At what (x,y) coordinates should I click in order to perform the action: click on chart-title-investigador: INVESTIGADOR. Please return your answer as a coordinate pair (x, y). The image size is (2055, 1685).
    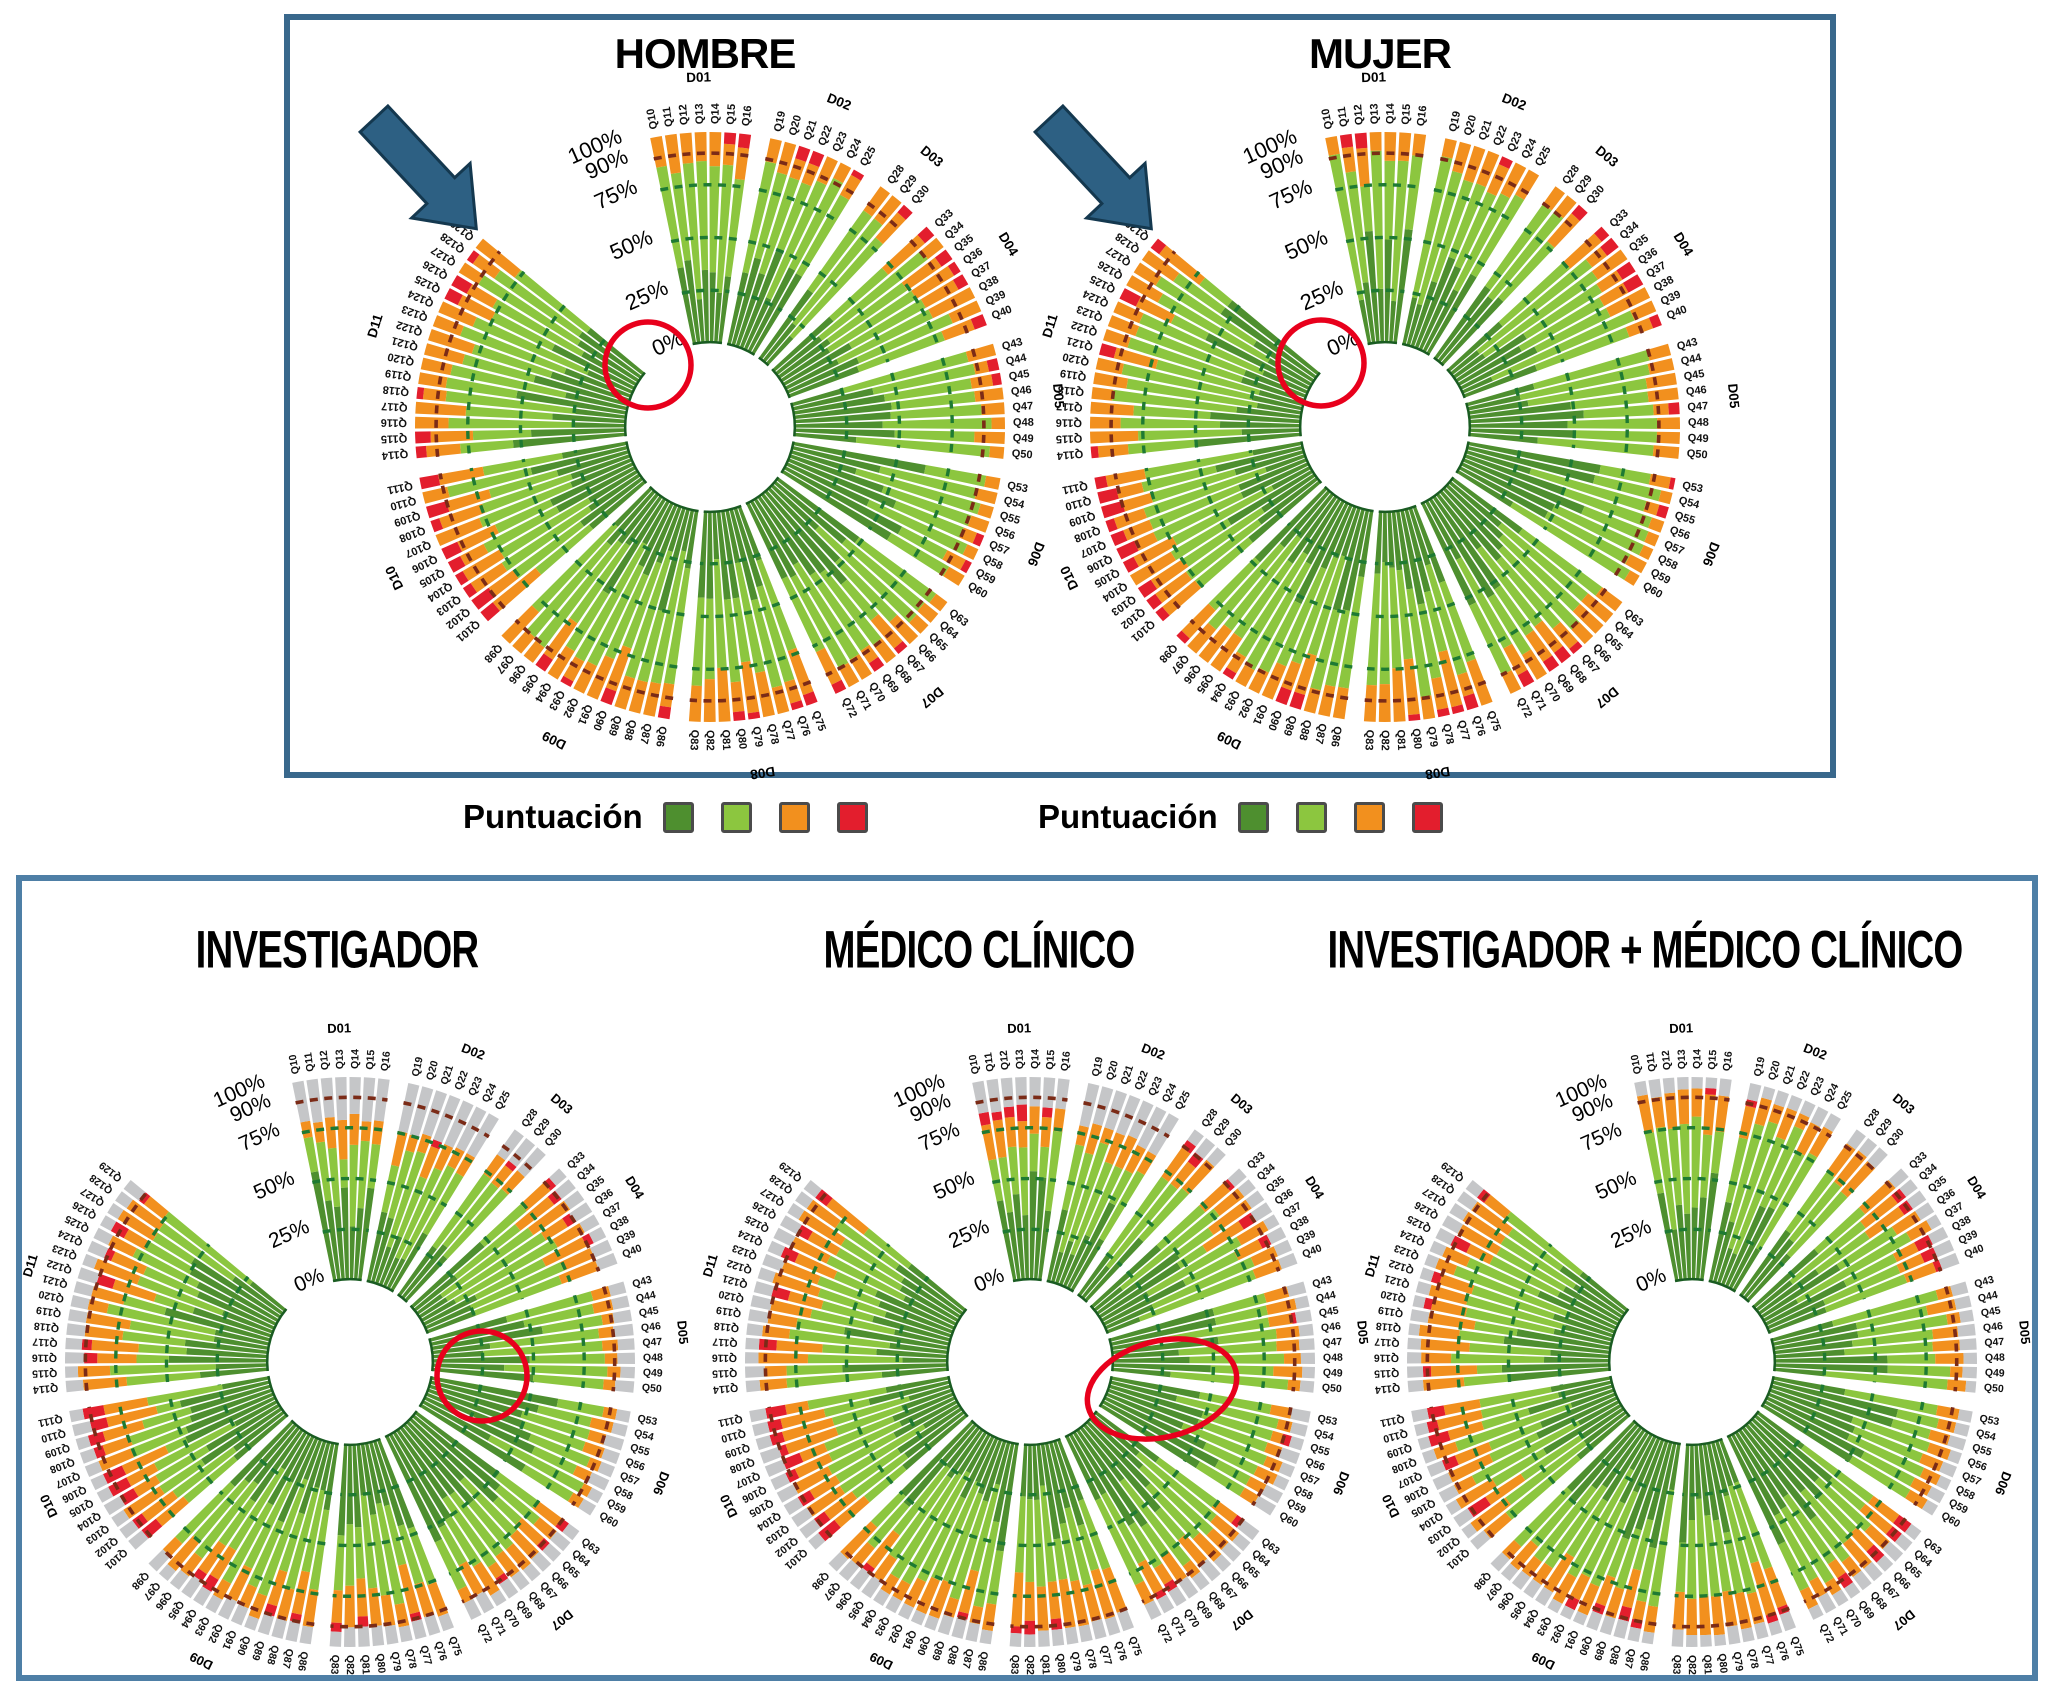
    Looking at the image, I should click on (337, 950).